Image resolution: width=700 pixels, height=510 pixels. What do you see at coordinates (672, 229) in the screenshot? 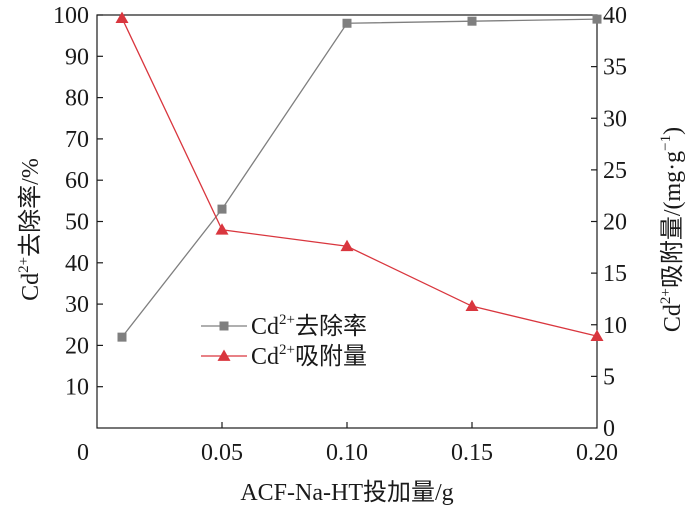
I see `right-axis-title: Cd2+吸附量/(mg·g−1)` at bounding box center [672, 229].